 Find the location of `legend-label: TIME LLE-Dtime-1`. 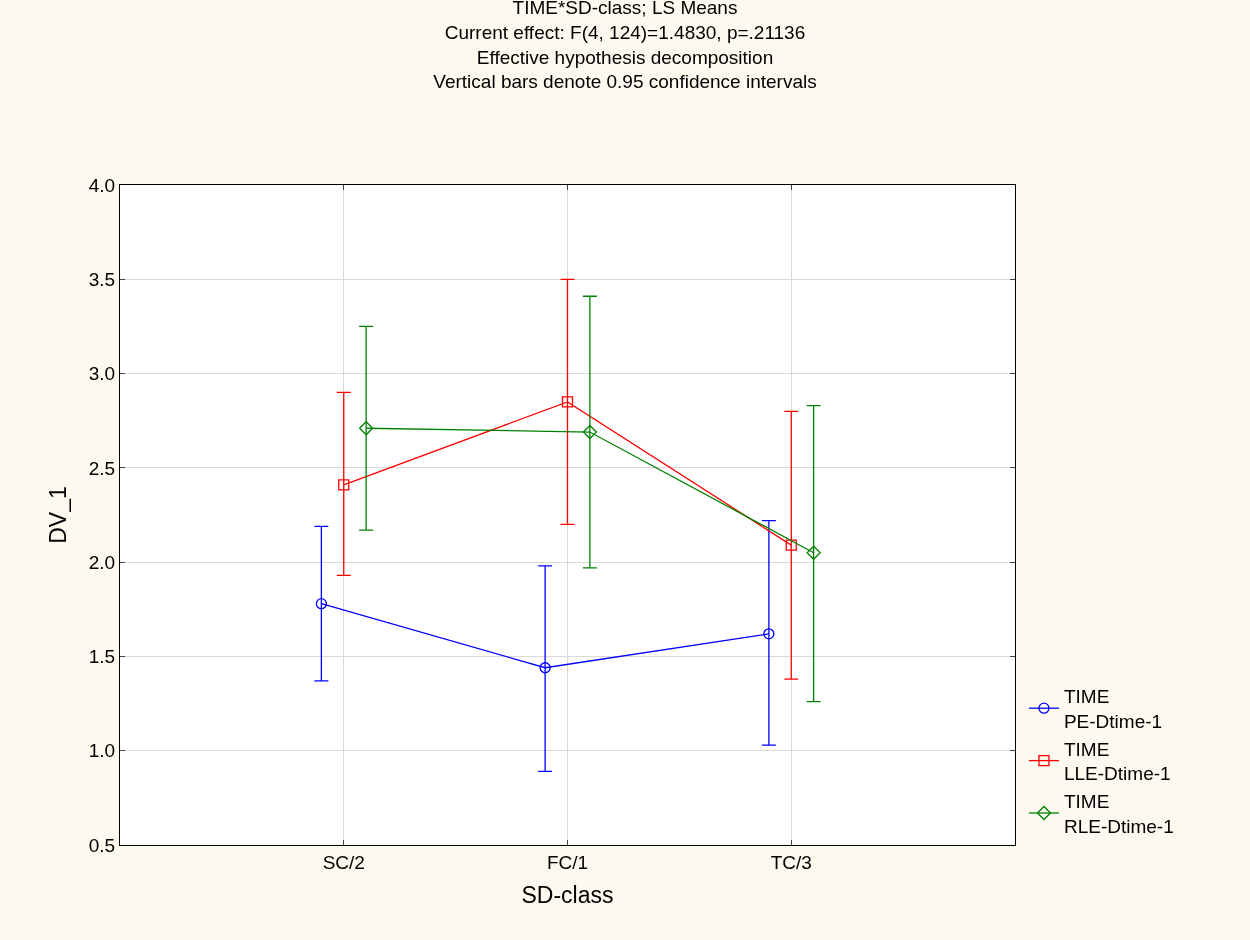

legend-label: TIME LLE-Dtime-1 is located at coordinates (1117, 761).